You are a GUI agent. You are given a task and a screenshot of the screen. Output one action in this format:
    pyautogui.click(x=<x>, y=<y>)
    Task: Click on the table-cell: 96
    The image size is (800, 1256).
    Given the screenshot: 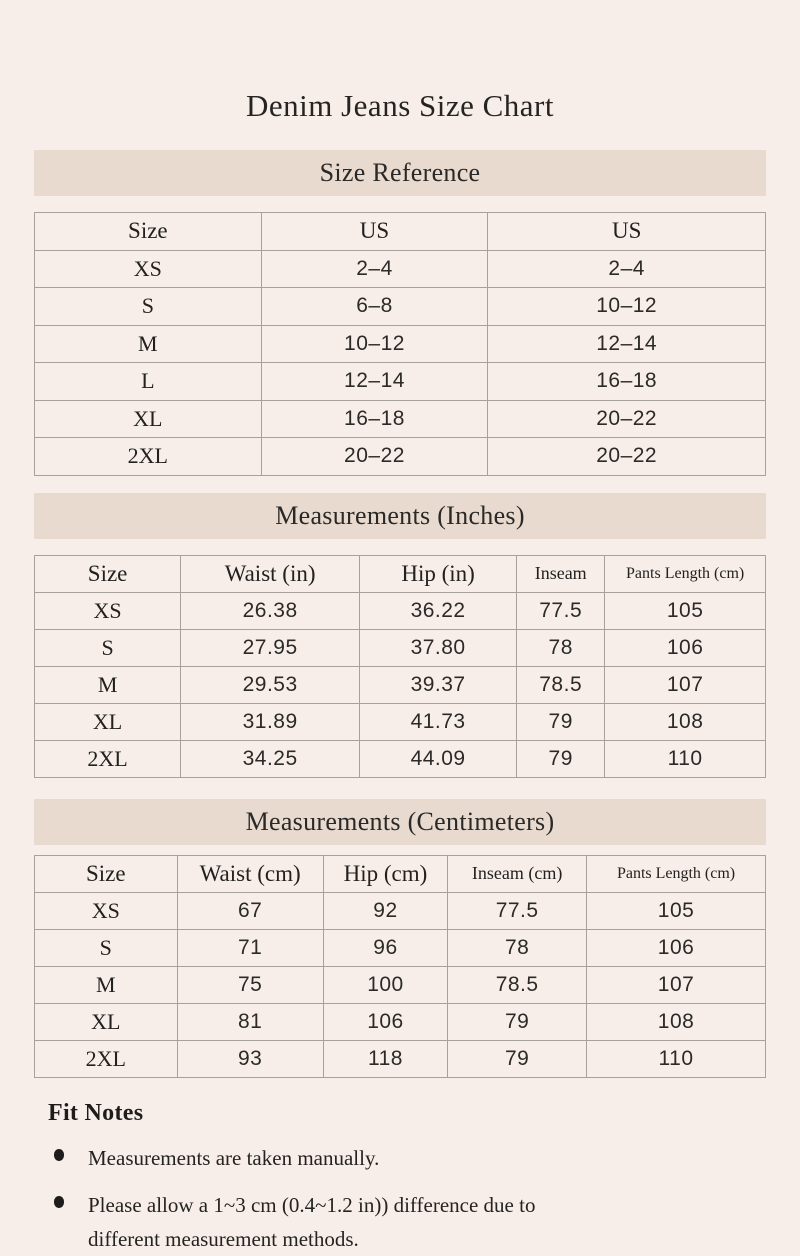 What is the action you would take?
    pyautogui.click(x=385, y=947)
    